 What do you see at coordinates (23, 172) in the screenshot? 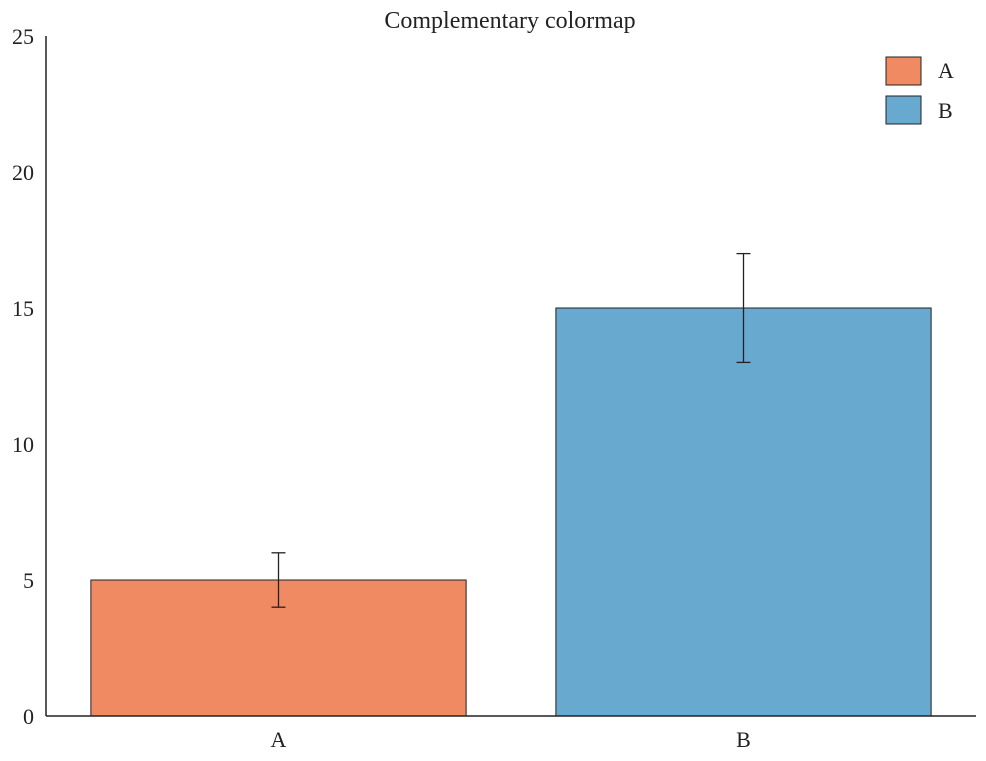
I see `y-tick-label: 20` at bounding box center [23, 172].